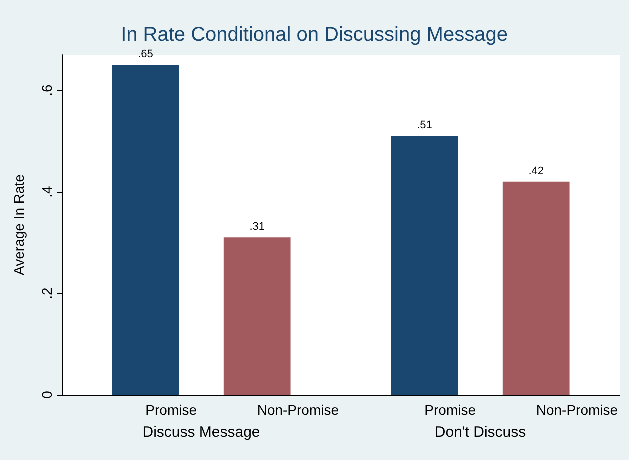 The height and width of the screenshot is (460, 629). Describe the element at coordinates (298, 410) in the screenshot. I see `series-label: Non-Promise` at that location.